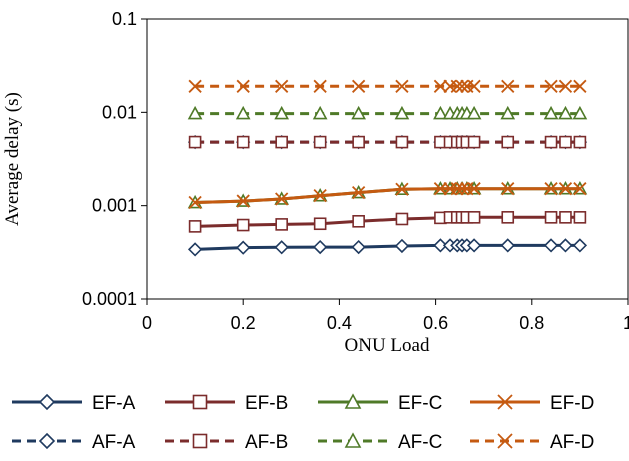 The image size is (629, 461). What do you see at coordinates (339, 323) in the screenshot?
I see `x-tick-label: 0.4` at bounding box center [339, 323].